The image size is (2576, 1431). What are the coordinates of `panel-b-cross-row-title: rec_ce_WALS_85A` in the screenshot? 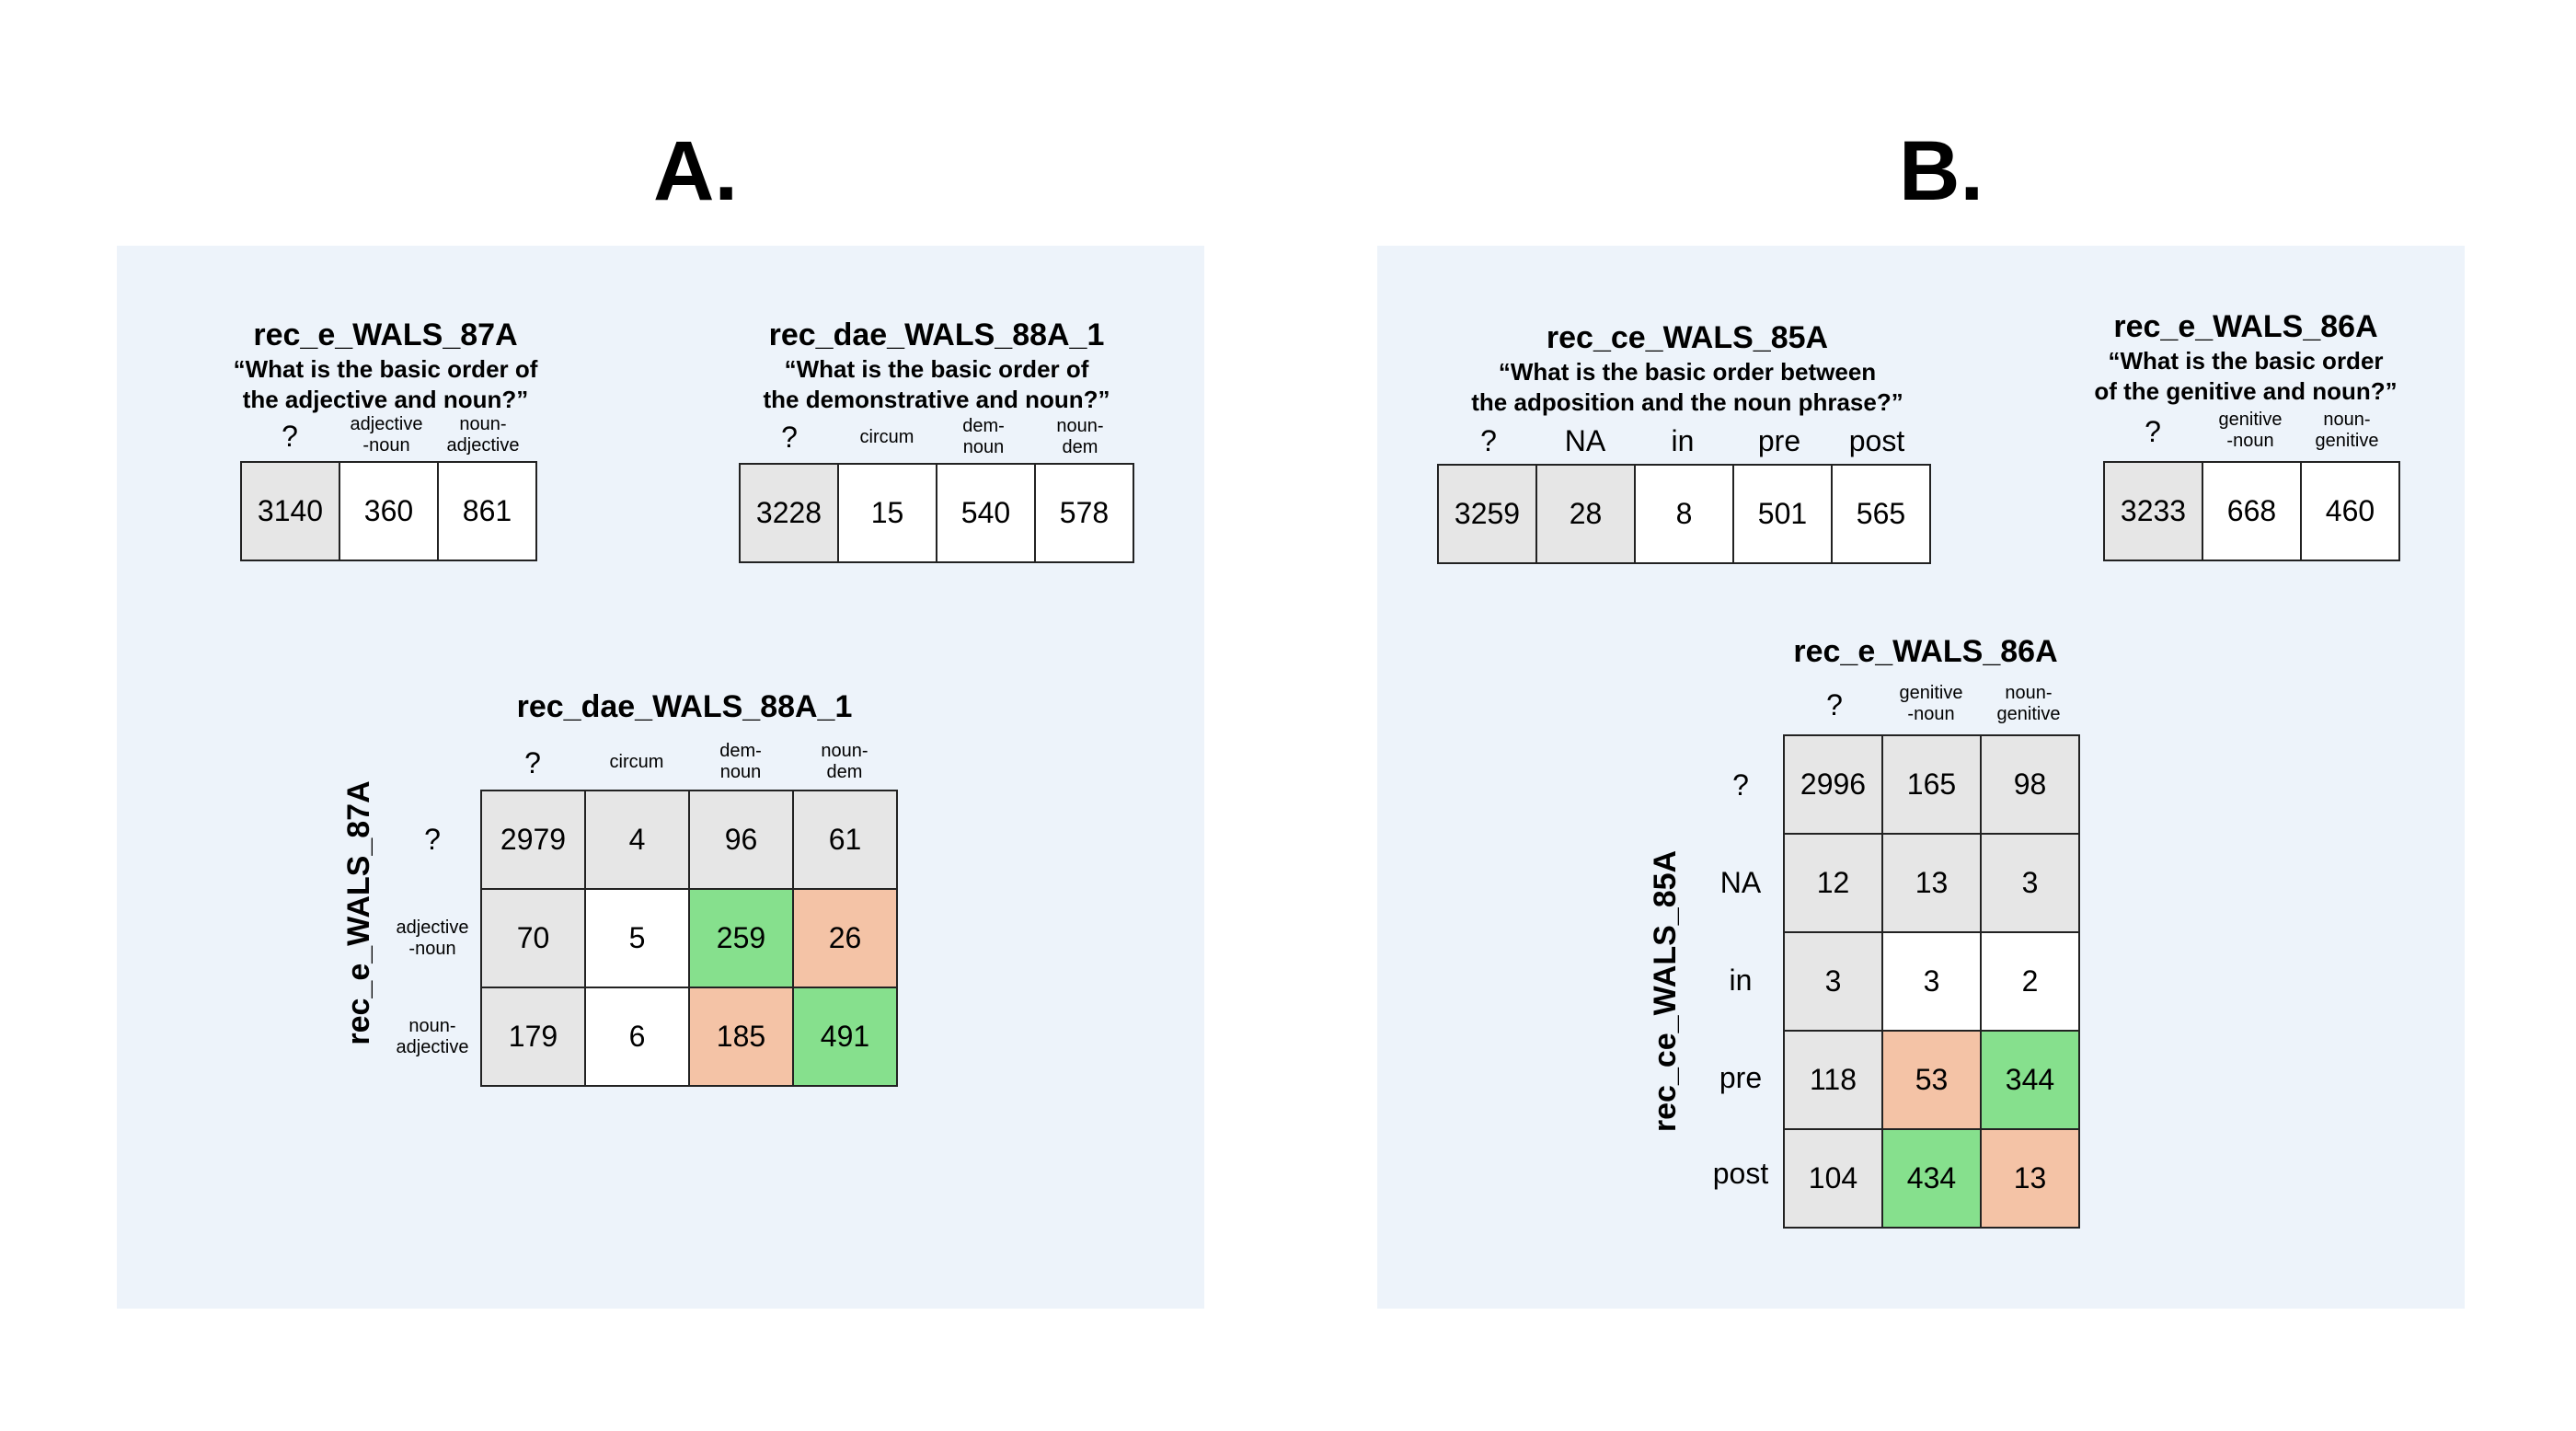 It's located at (1665, 991).